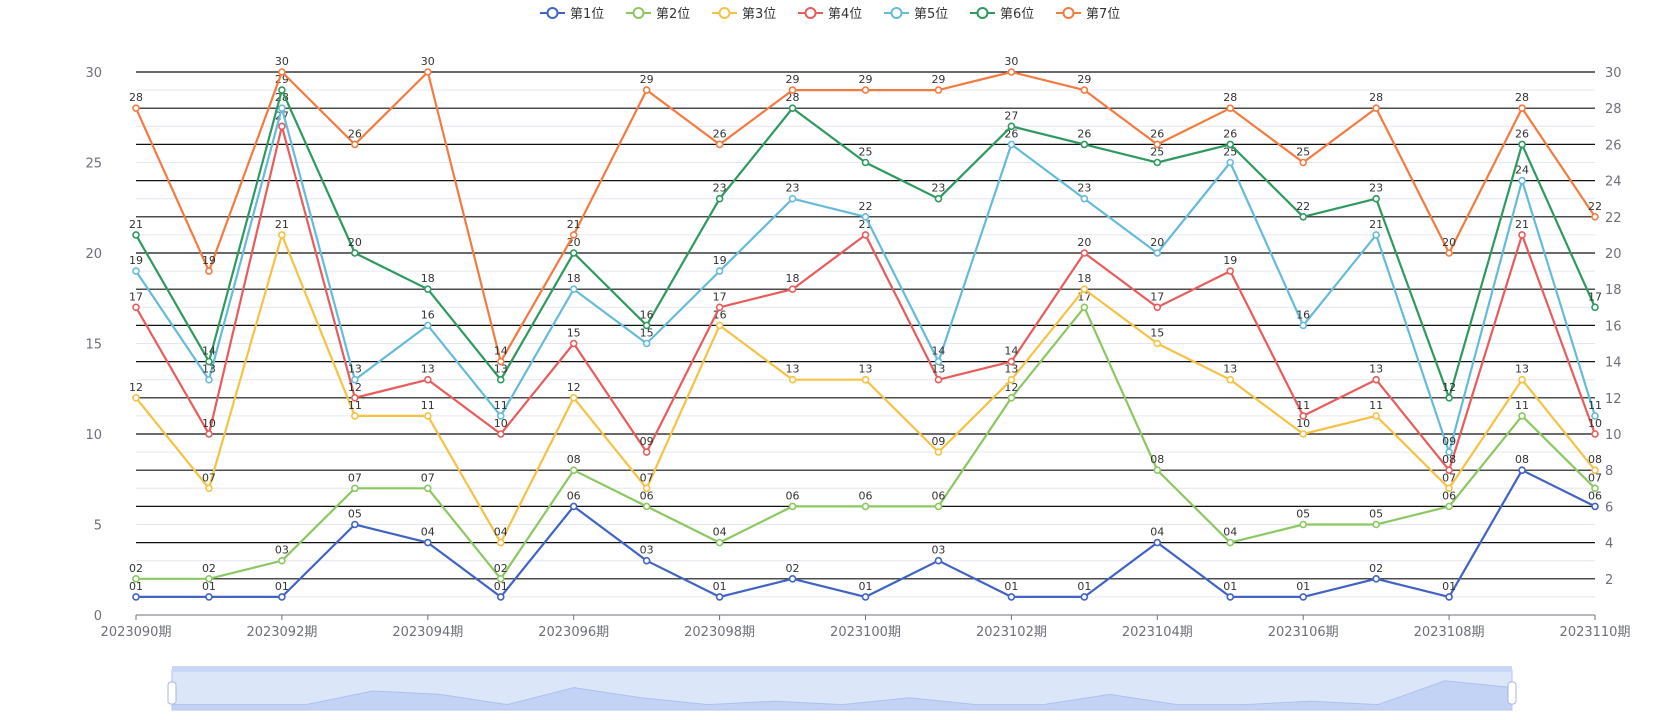 This screenshot has width=1669, height=720. I want to click on legend: 第1位 第2位 第3位 第4位 第5位 第6位 第7位, so click(830, 14).